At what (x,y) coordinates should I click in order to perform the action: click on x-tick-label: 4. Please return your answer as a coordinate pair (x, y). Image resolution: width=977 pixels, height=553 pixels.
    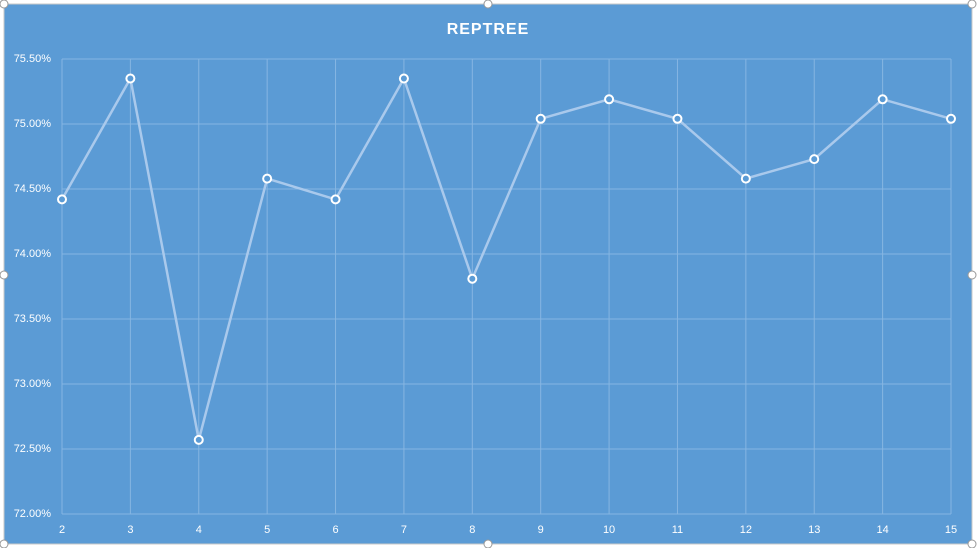
    Looking at the image, I should click on (199, 530).